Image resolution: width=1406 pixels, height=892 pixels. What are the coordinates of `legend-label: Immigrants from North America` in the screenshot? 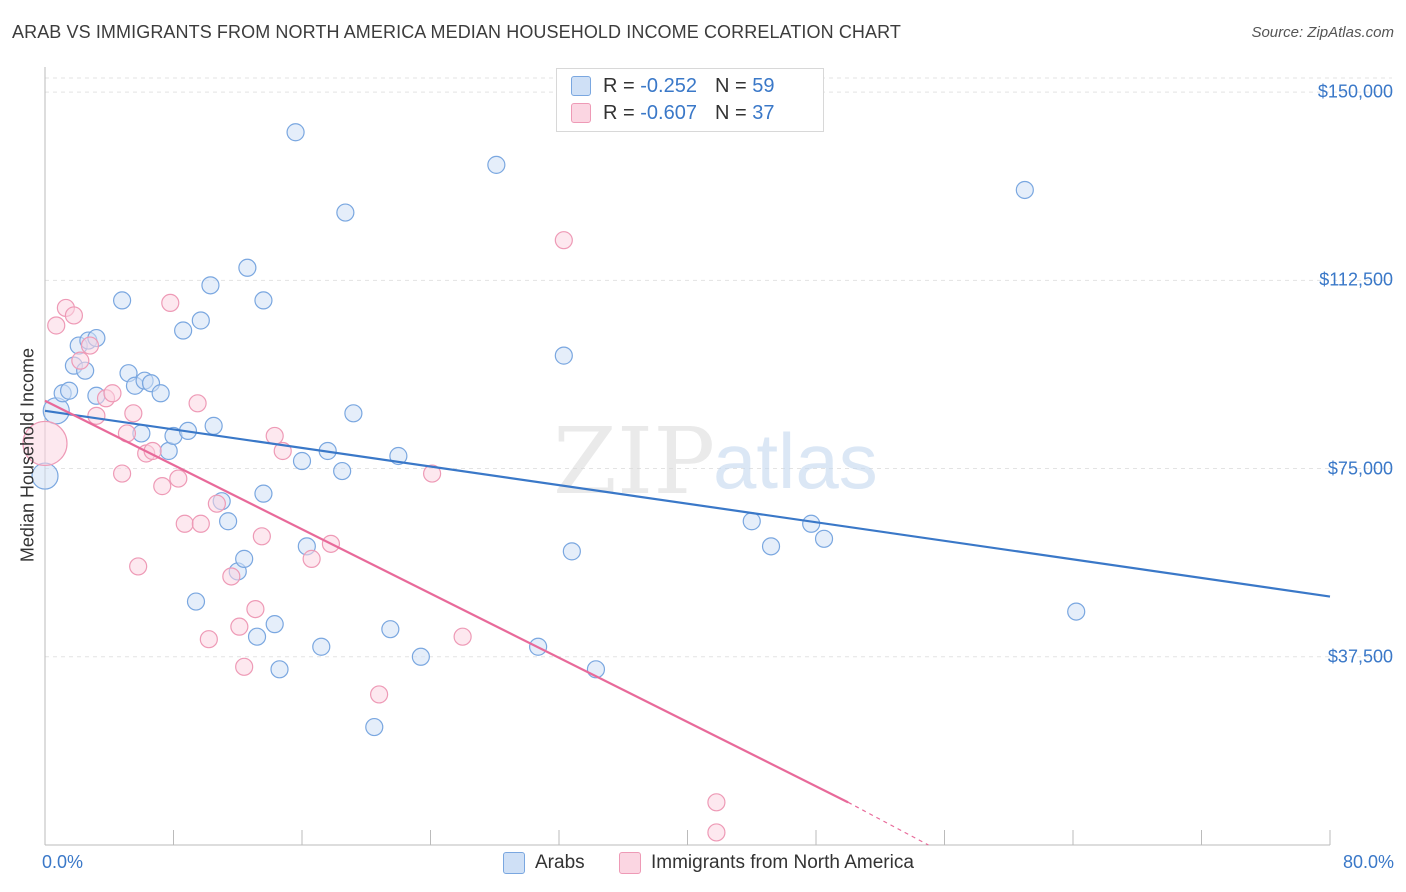 It's located at (782, 862).